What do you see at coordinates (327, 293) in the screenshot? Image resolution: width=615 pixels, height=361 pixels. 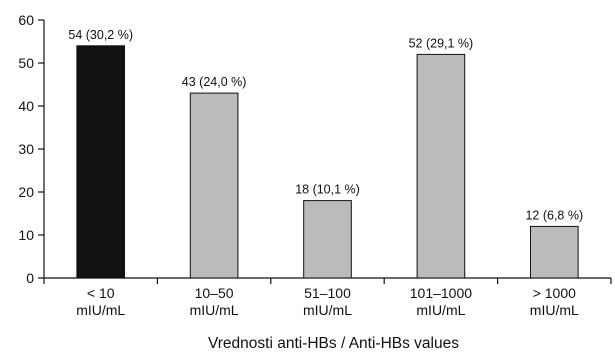 I see `category-label: 51–100` at bounding box center [327, 293].